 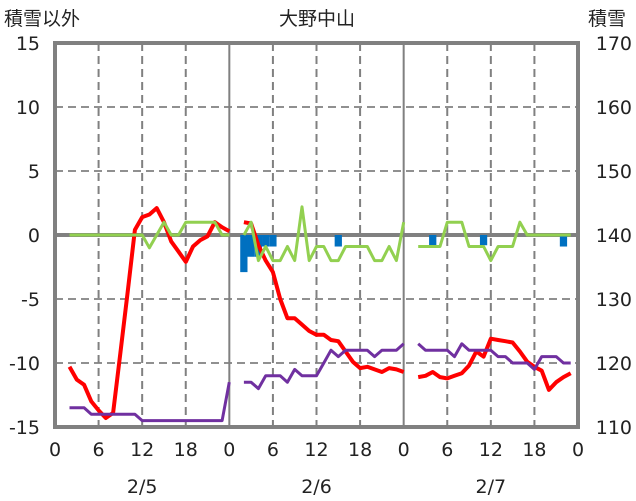 I want to click on date-label: 2/6, so click(x=316, y=487).